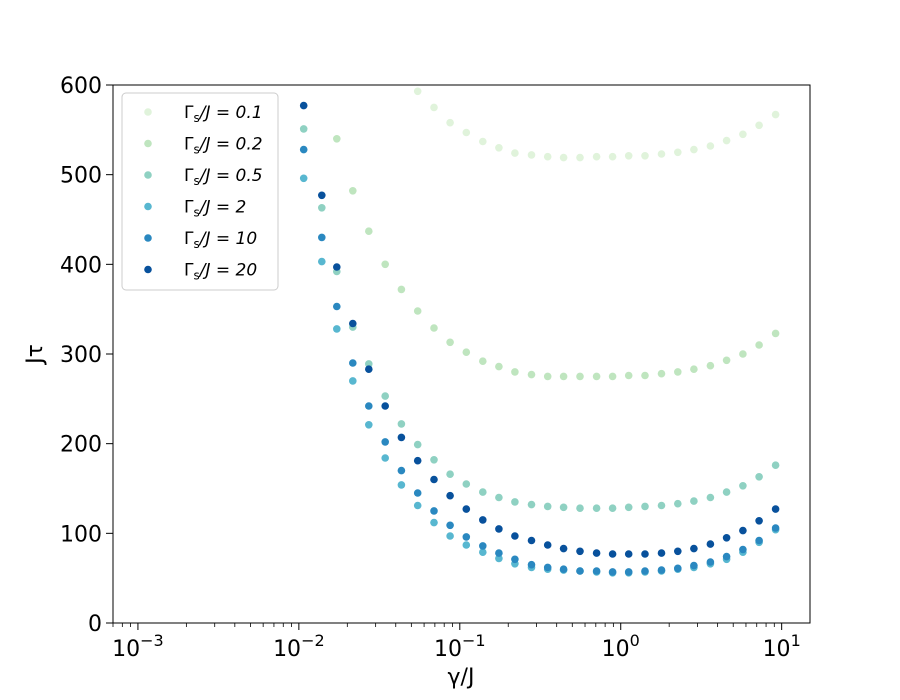 This screenshot has width=900, height=700. Describe the element at coordinates (460, 646) in the screenshot. I see `x-tick-label: 10⁻¹` at that location.